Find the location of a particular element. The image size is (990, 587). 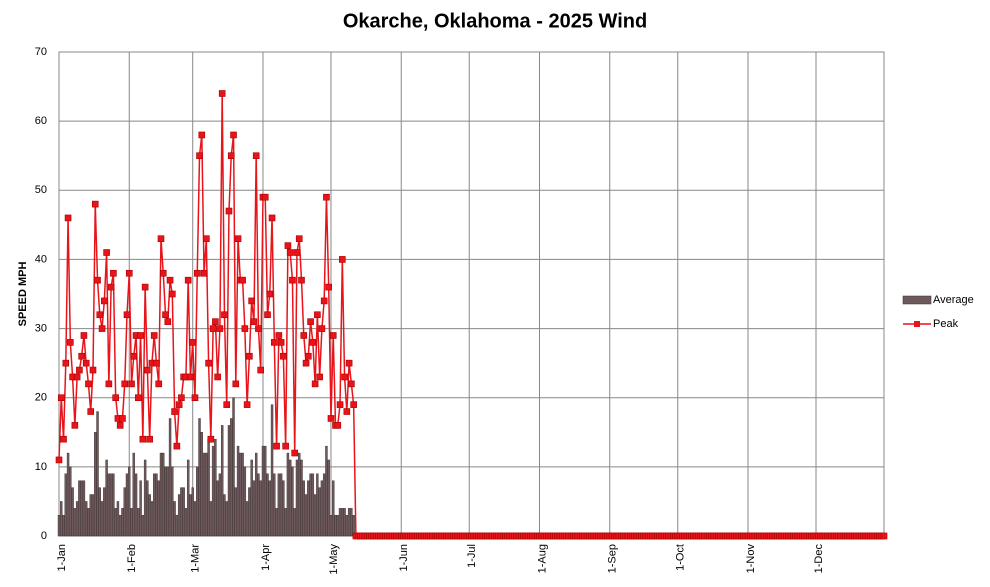

x-tick-label: 1-Apr is located at coordinates (266, 557).